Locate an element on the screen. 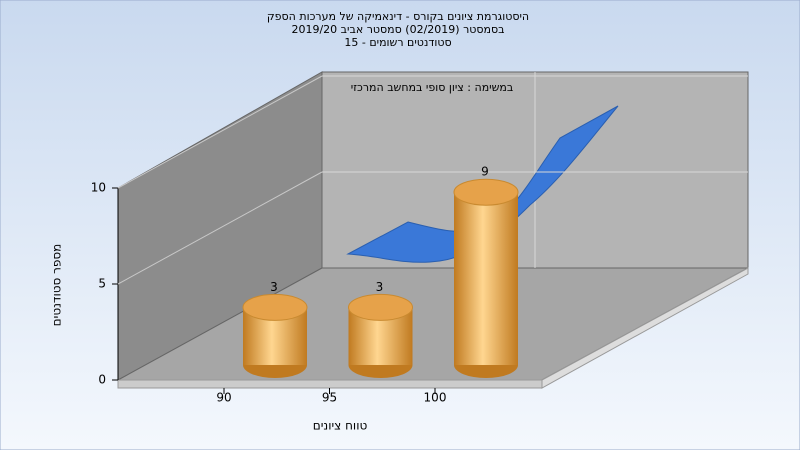 The height and width of the screenshot is (450, 800). x-tick-label: 95 is located at coordinates (329, 398).